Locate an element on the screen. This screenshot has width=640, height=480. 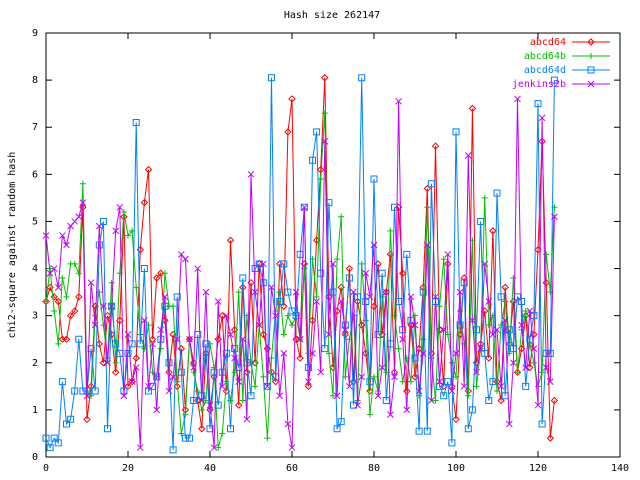
legend-label: jenkins2b is located at coordinates (539, 84).